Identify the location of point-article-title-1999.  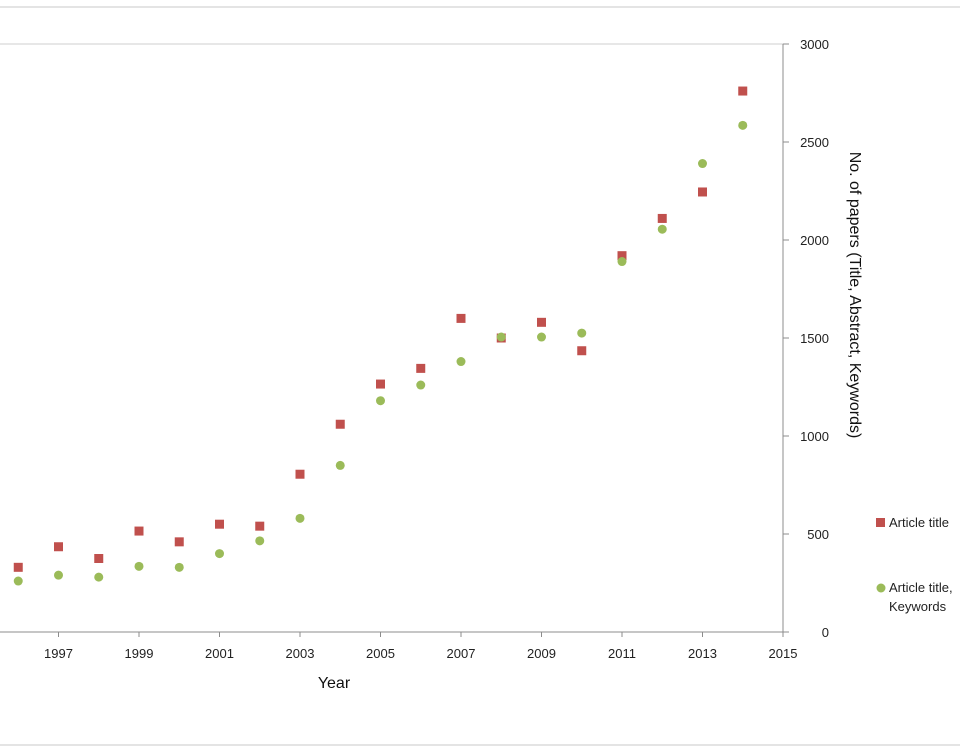
(139, 531).